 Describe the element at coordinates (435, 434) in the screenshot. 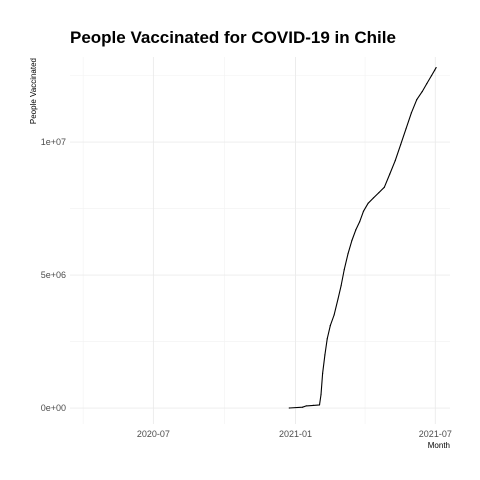

I see `x-tick-label: 2021-07` at that location.